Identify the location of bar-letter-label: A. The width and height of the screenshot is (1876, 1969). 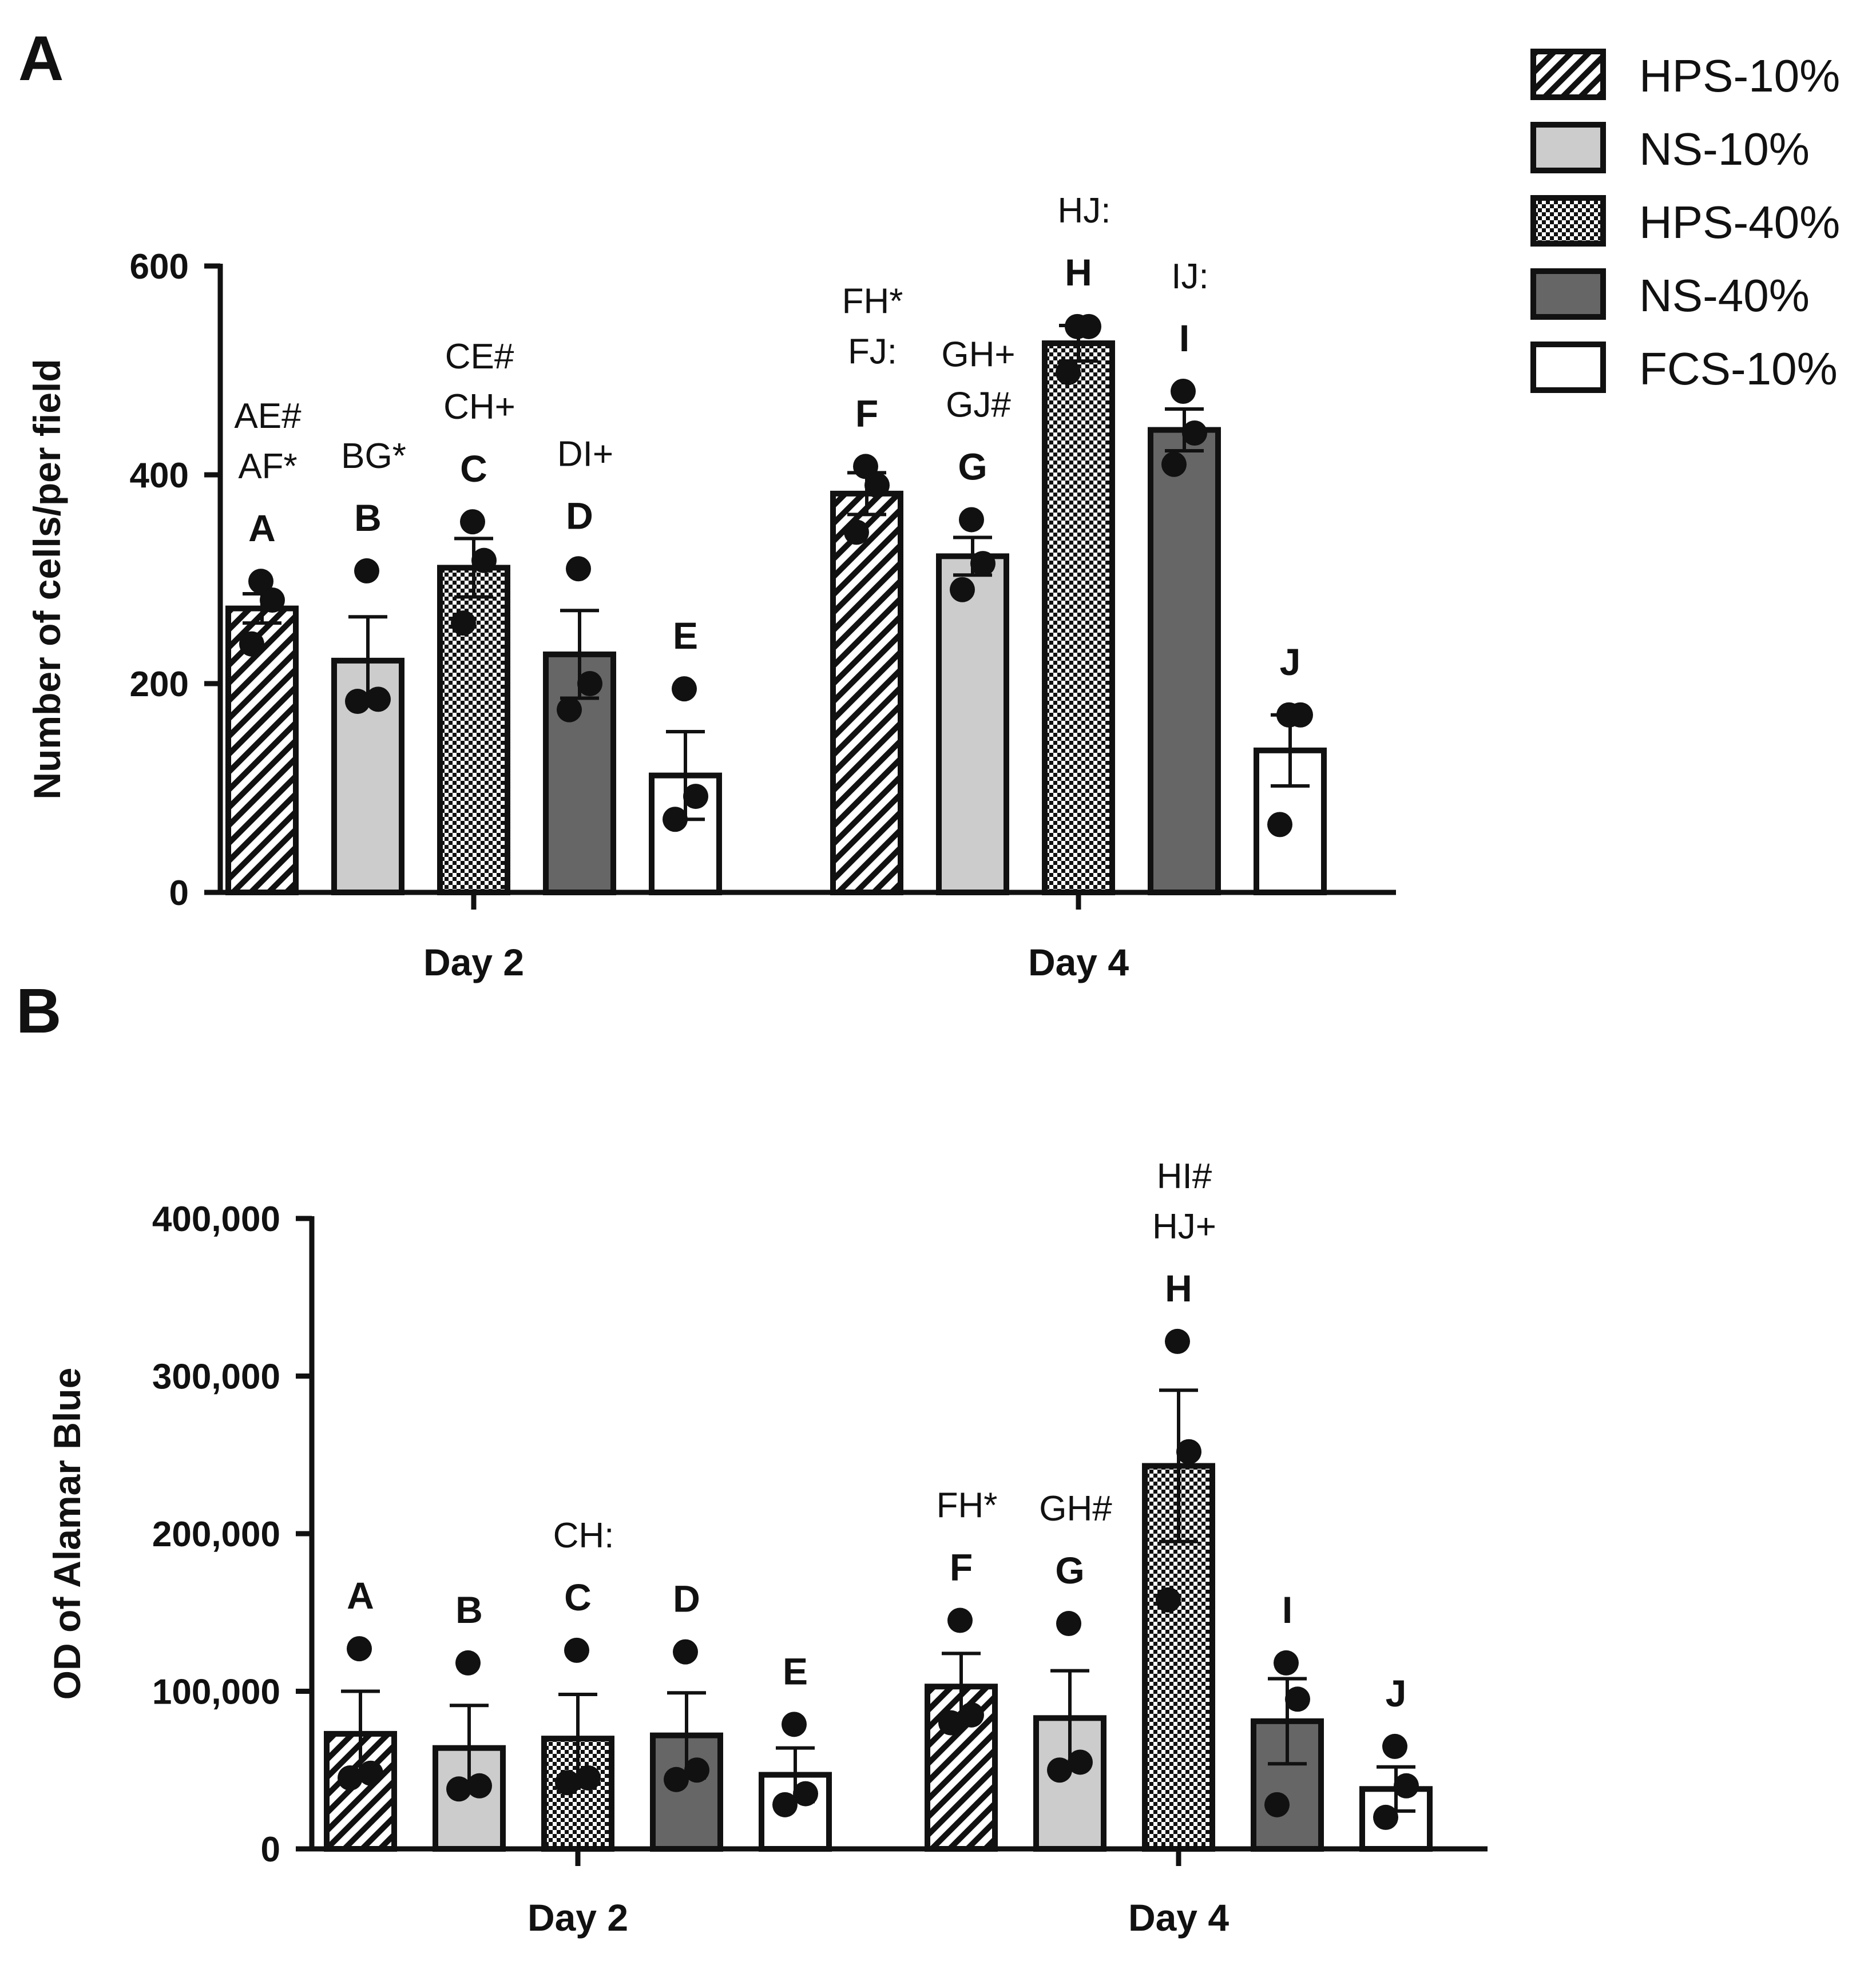
(360, 1595).